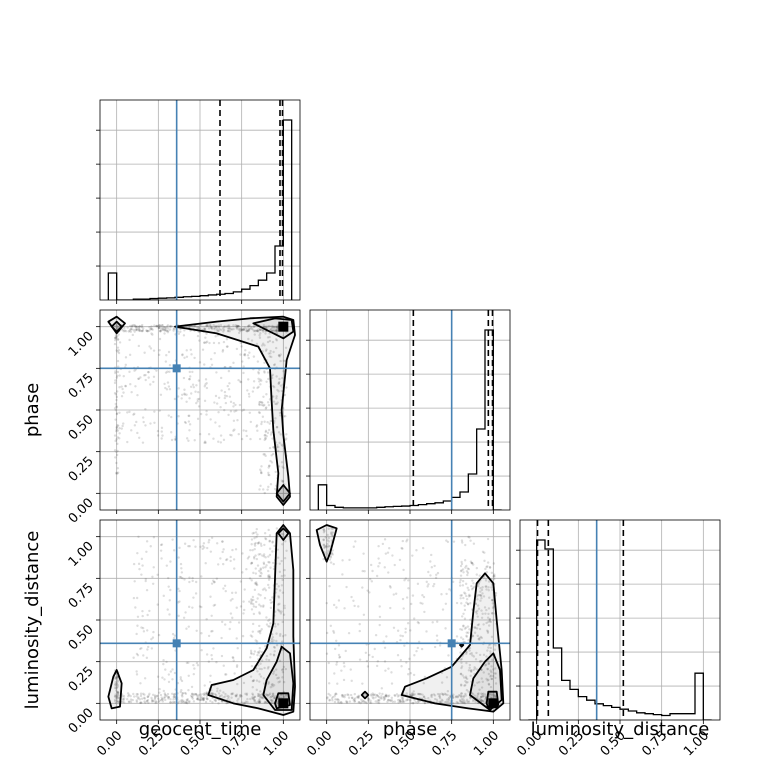 Image resolution: width=760 pixels, height=760 pixels. What do you see at coordinates (115, 689) in the screenshot?
I see `contour-line` at bounding box center [115, 689].